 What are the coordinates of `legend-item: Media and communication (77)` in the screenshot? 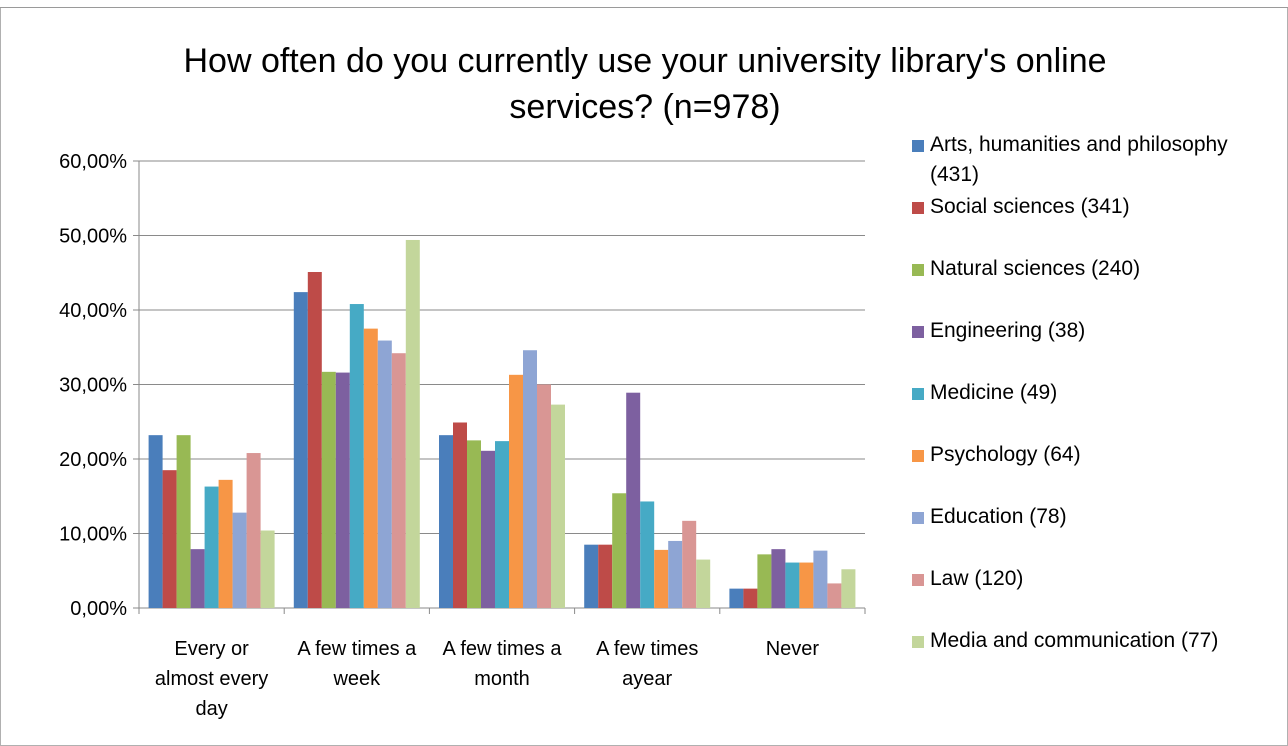 It's located at (1097, 641).